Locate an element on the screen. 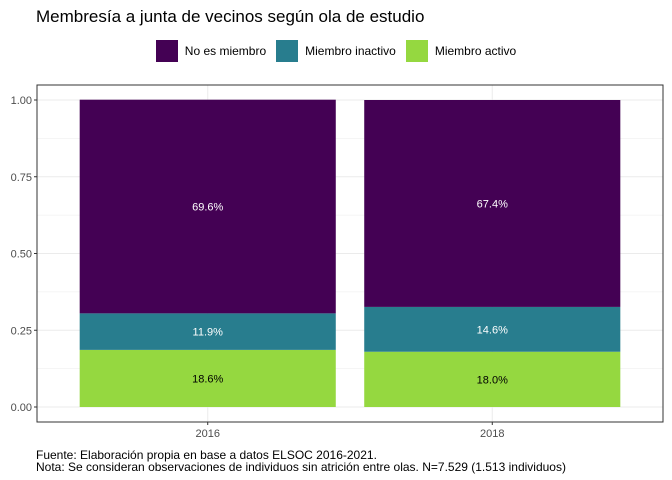 The image size is (672, 480). legend-swatch-no-es-miembro is located at coordinates (166, 51).